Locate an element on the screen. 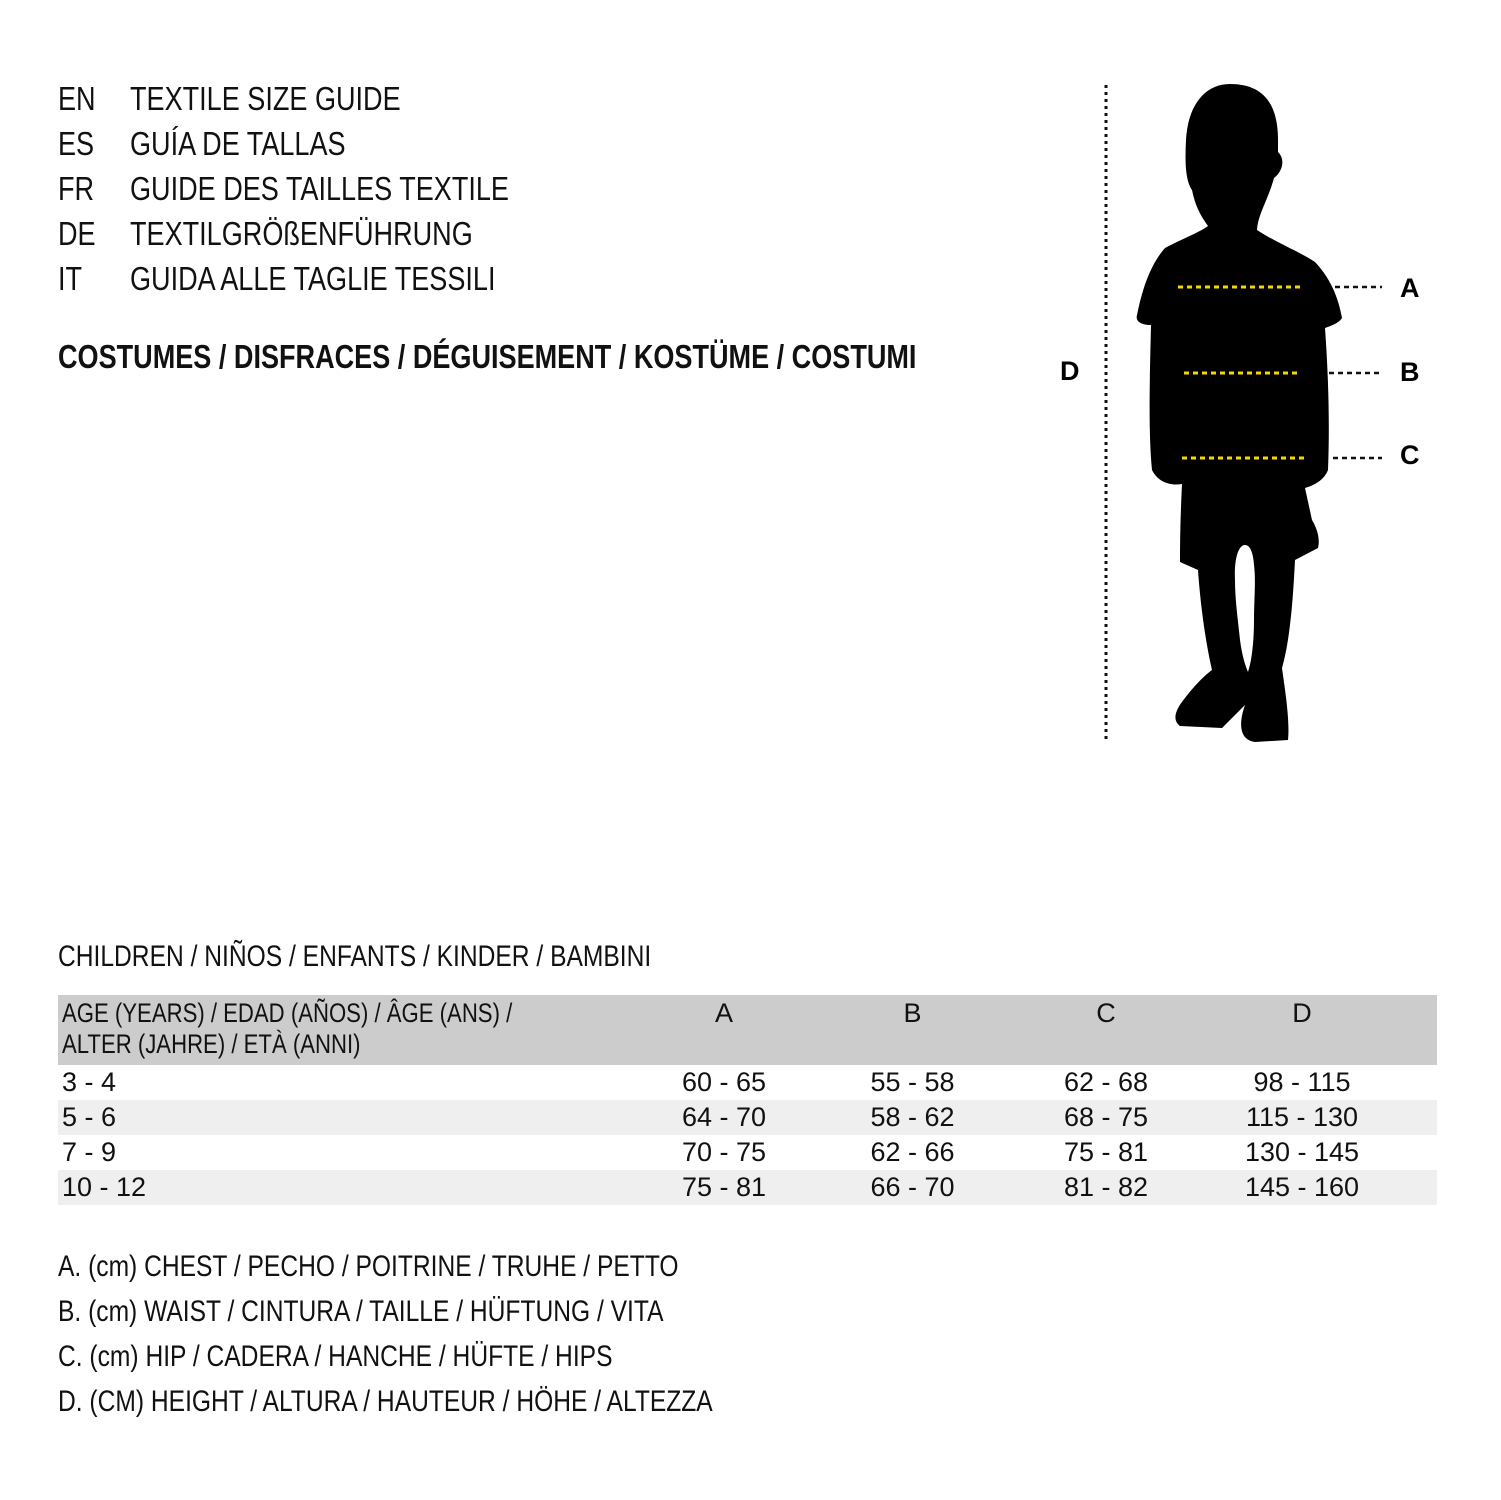 This screenshot has width=1501, height=1500. cell-b: 55 - 58 is located at coordinates (912, 1082).